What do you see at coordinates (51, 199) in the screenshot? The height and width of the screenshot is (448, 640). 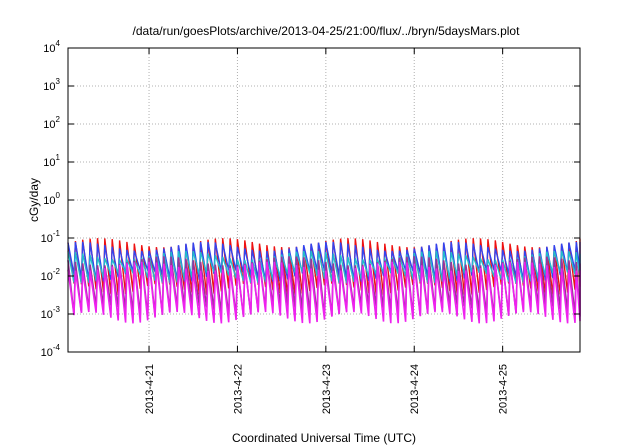 I see `y-tick-label: 10⁰` at bounding box center [51, 199].